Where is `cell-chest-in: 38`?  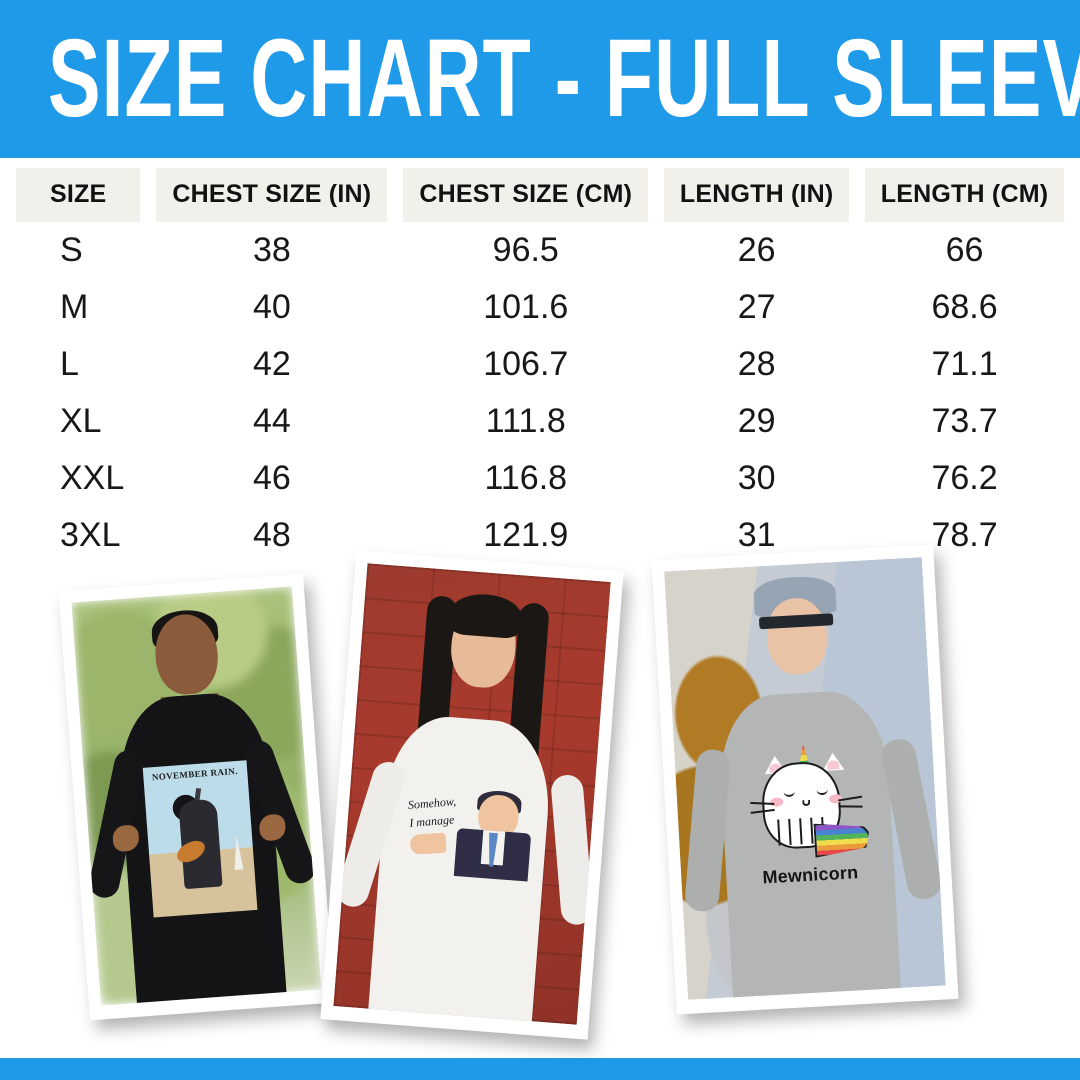
cell-chest-in: 38 is located at coordinates (271, 250).